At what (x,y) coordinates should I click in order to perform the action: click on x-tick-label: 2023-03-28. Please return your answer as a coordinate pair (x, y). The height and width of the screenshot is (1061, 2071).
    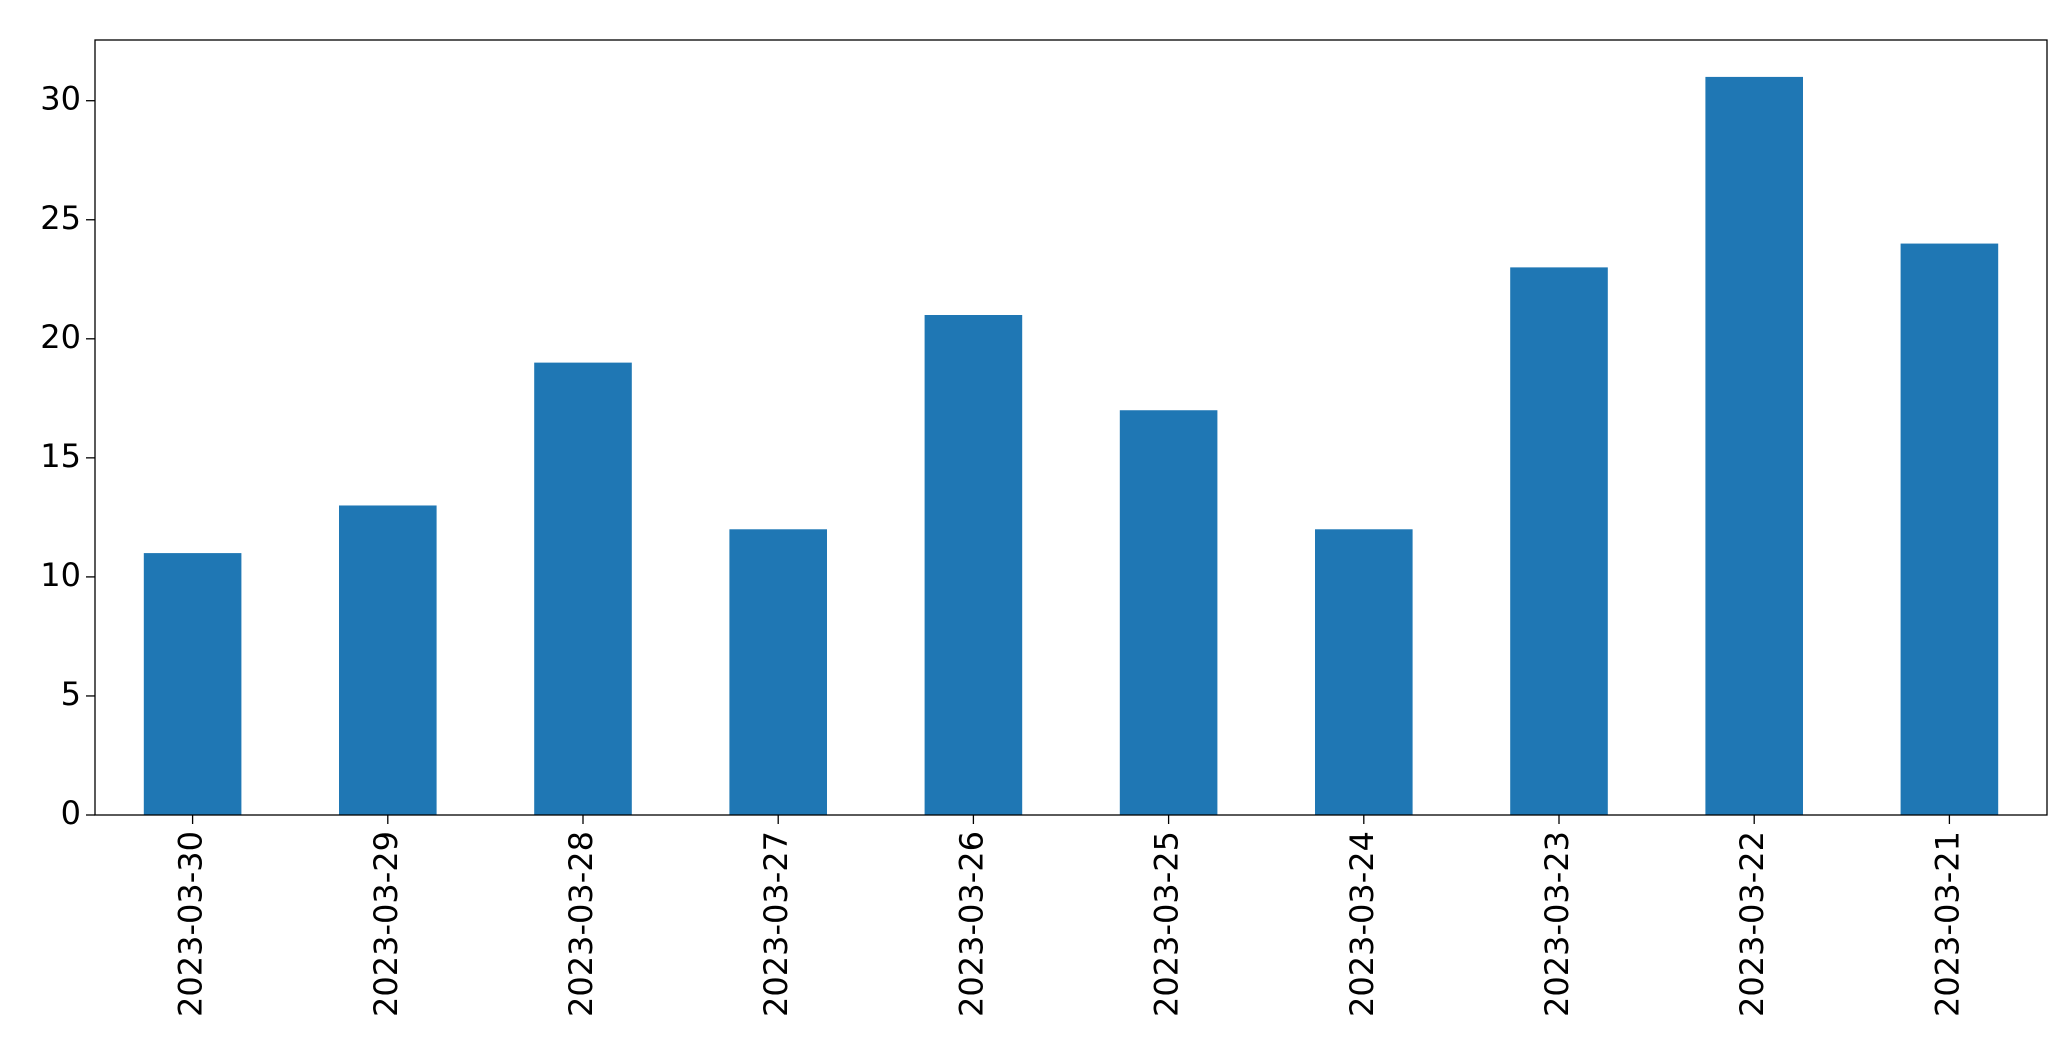
    Looking at the image, I should click on (581, 924).